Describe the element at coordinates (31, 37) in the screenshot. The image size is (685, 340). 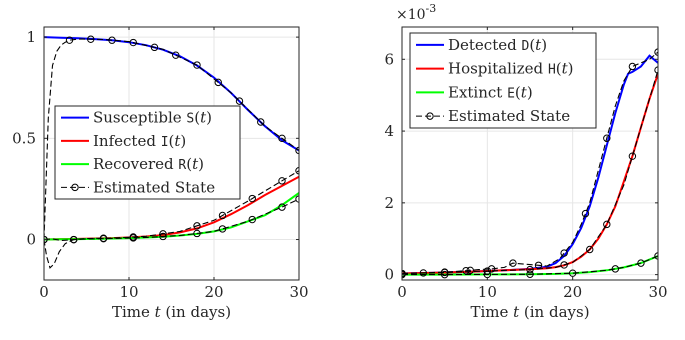
I see `y-tick-label: 1` at that location.